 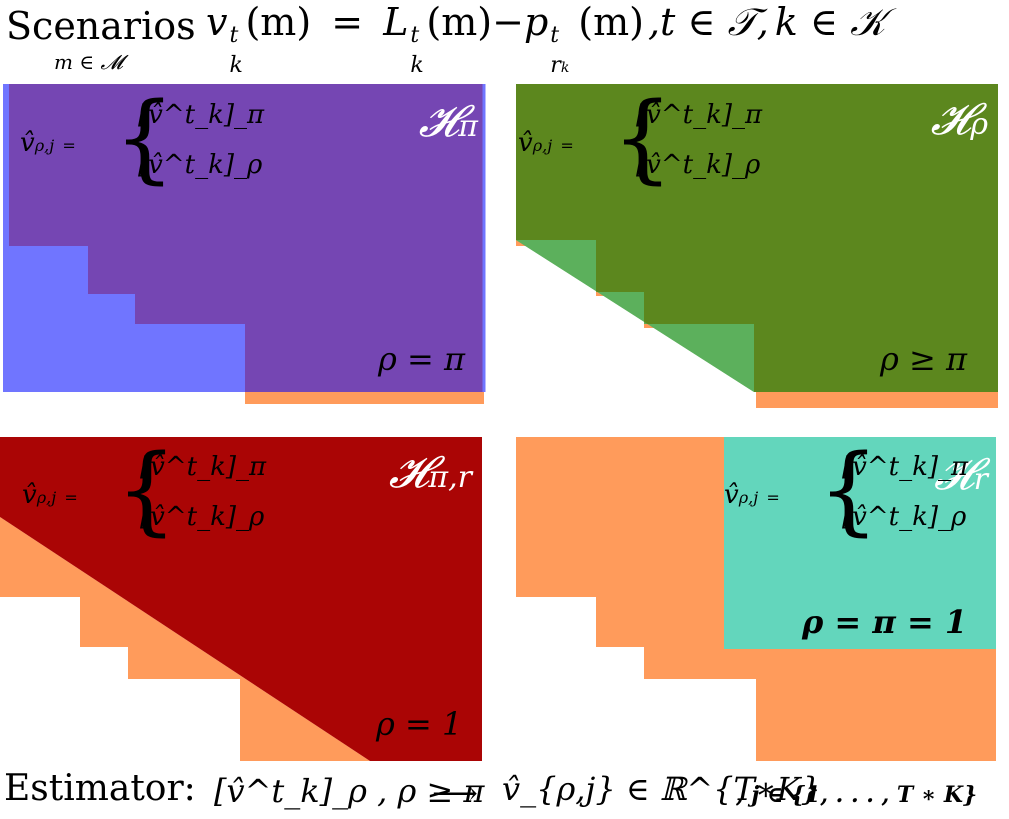 I want to click on r-region, so click(x=860, y=543).